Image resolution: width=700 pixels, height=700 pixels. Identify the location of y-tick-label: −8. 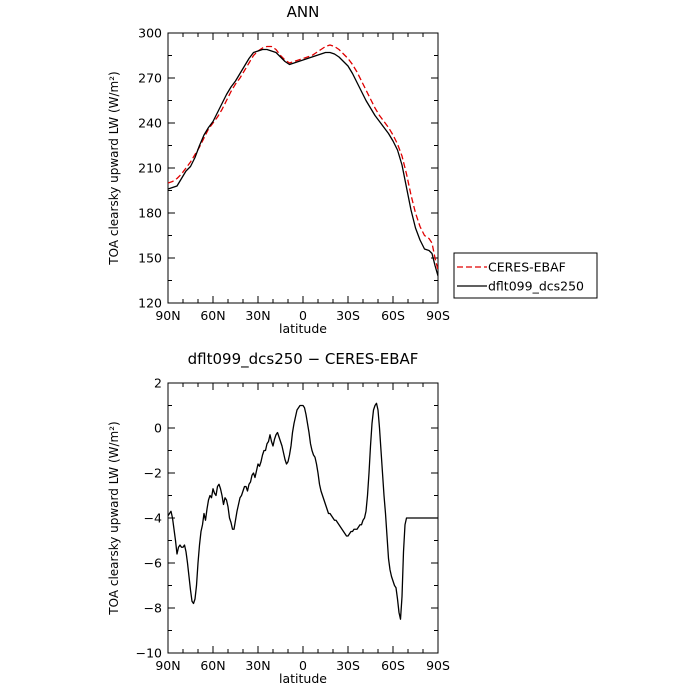
(153, 608).